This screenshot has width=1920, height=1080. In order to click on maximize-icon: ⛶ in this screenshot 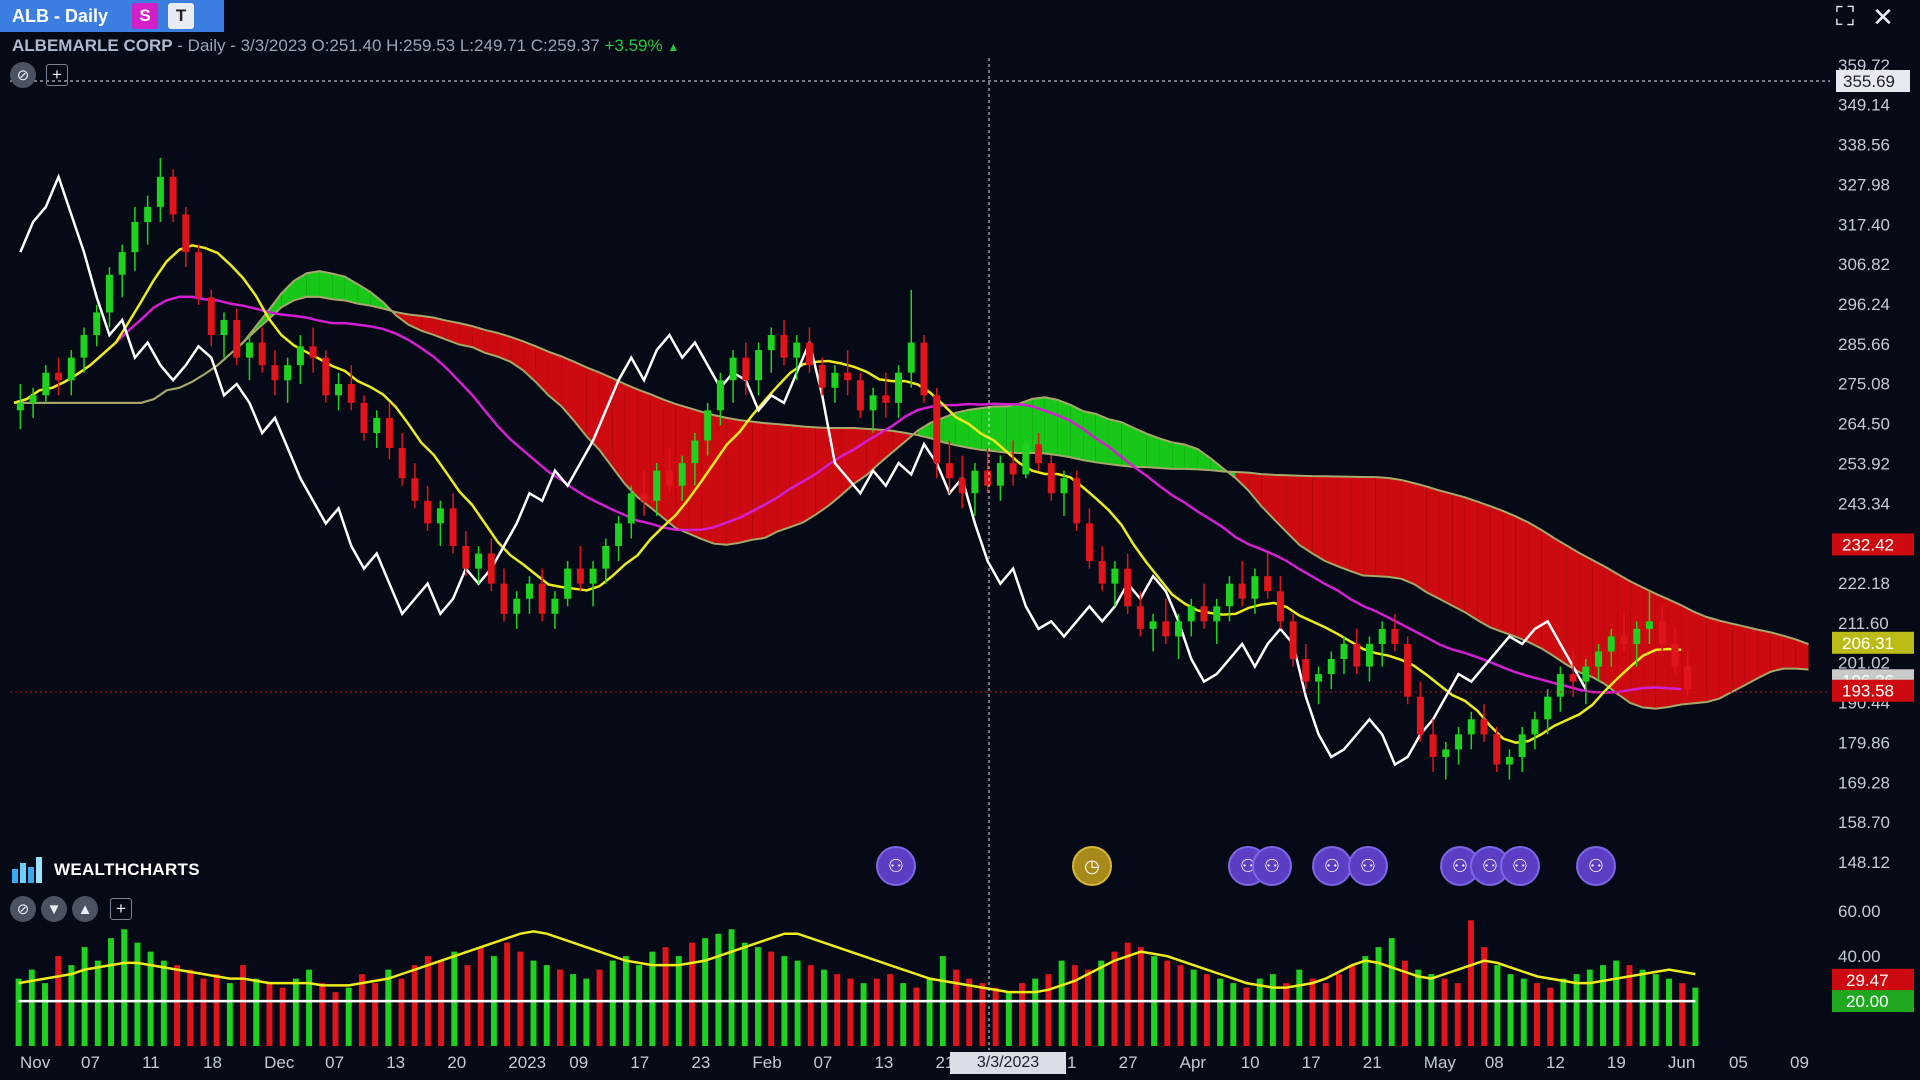, I will do `click(1845, 16)`.